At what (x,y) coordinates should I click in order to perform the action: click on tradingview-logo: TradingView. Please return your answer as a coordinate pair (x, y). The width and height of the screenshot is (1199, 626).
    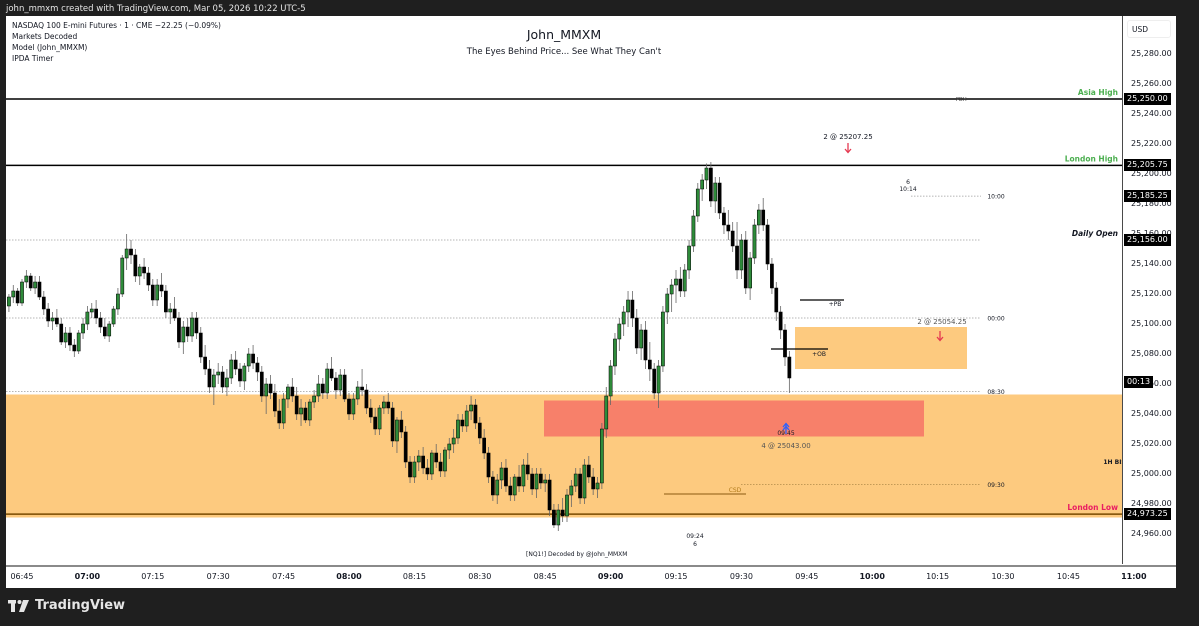
    Looking at the image, I should click on (66, 605).